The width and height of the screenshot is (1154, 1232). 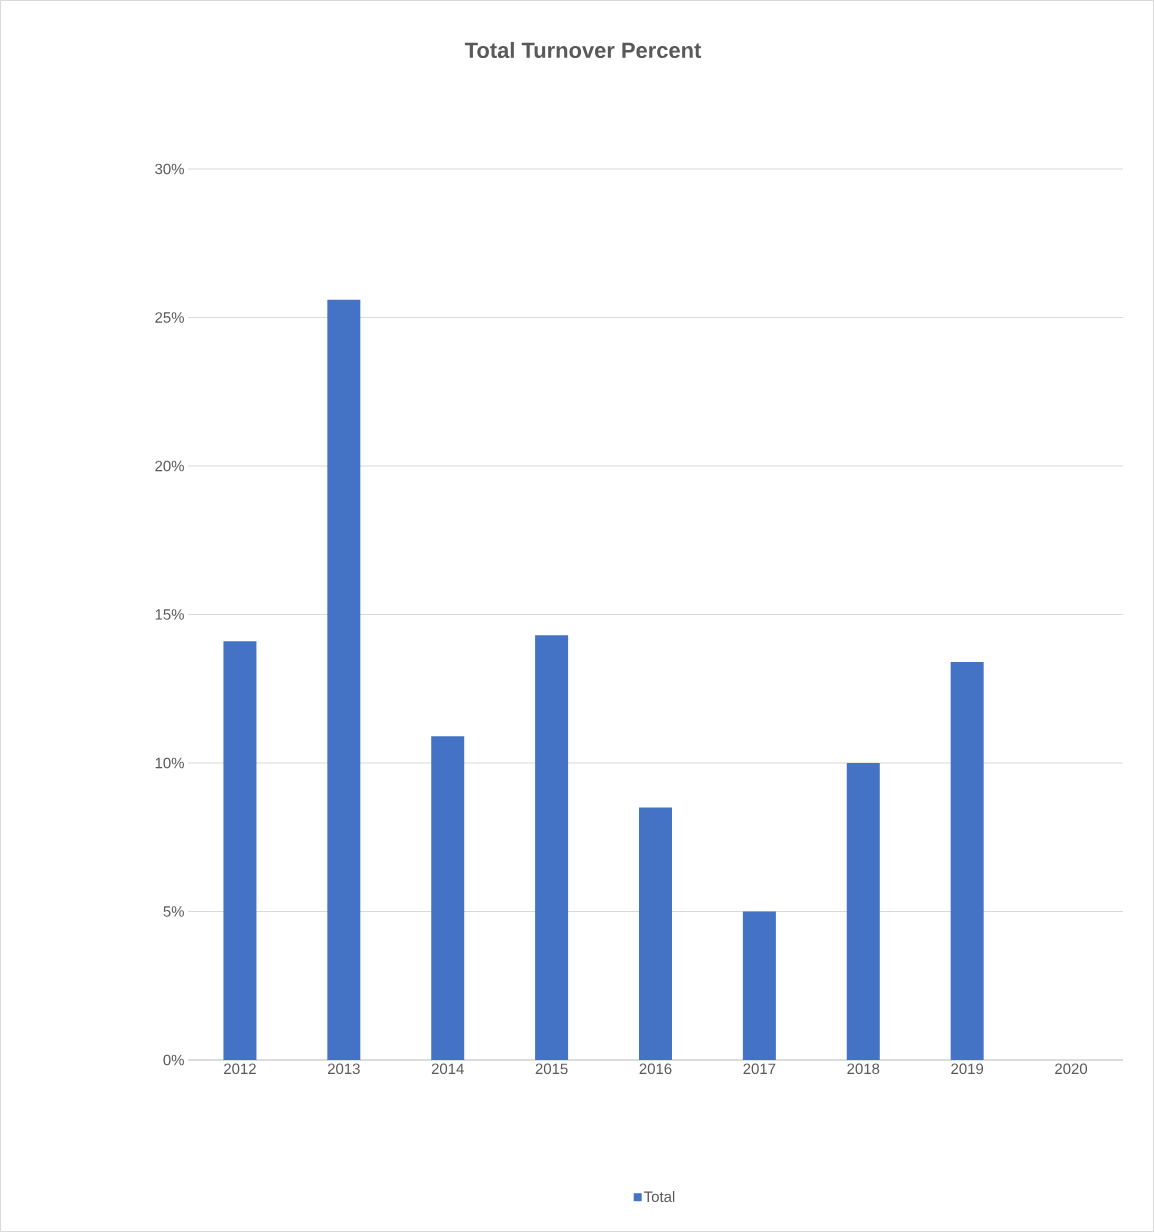 I want to click on y-tick-label: 20%, so click(x=169, y=466).